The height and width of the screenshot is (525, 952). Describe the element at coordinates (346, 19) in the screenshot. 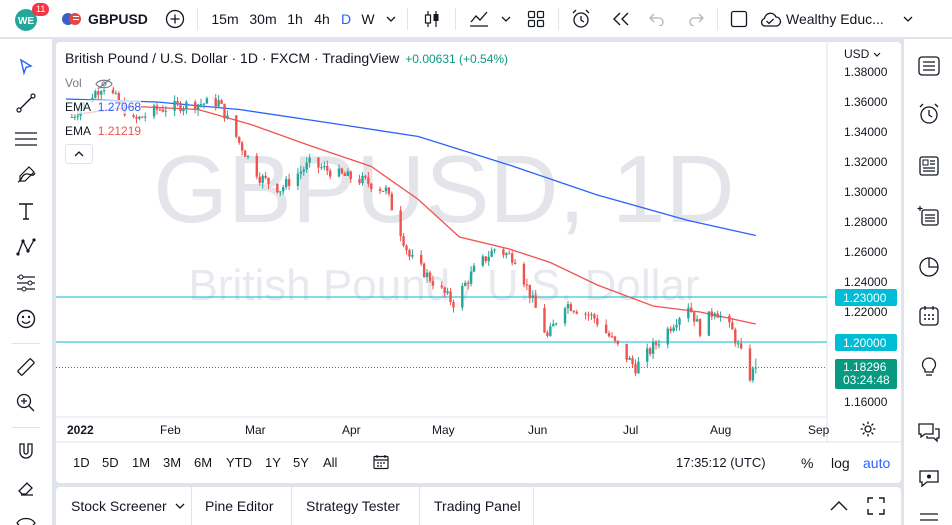

I see `interval-d: D` at that location.